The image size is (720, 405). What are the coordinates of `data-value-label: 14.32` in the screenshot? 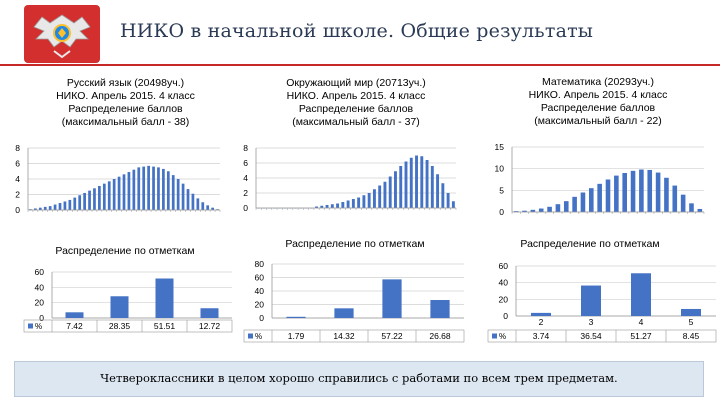 It's located at (344, 336).